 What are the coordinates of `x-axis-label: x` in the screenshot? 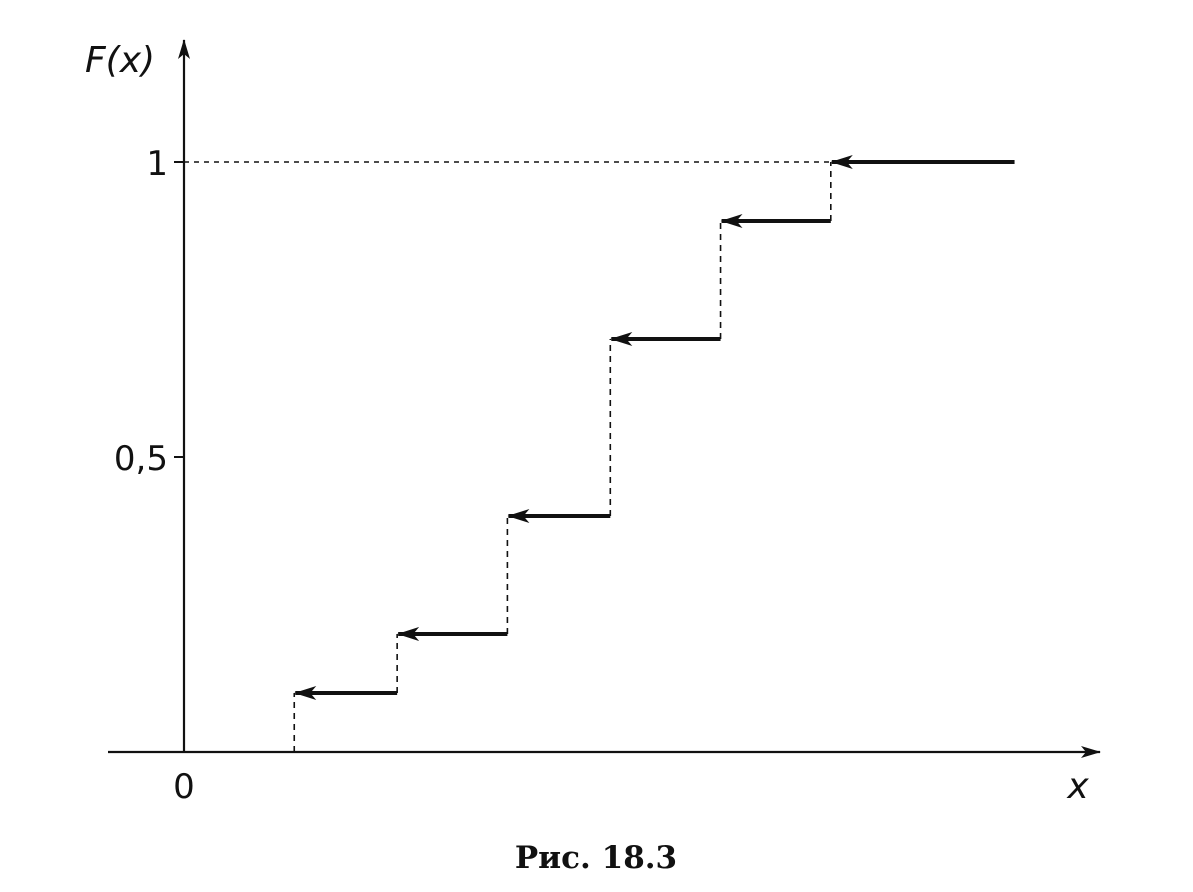 It's located at (1077, 786).